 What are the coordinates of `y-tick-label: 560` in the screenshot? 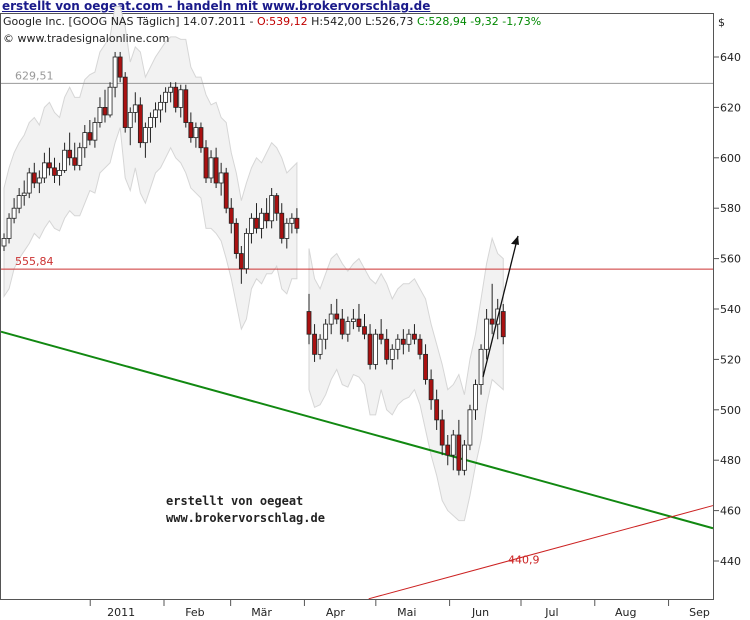 It's located at (730, 259).